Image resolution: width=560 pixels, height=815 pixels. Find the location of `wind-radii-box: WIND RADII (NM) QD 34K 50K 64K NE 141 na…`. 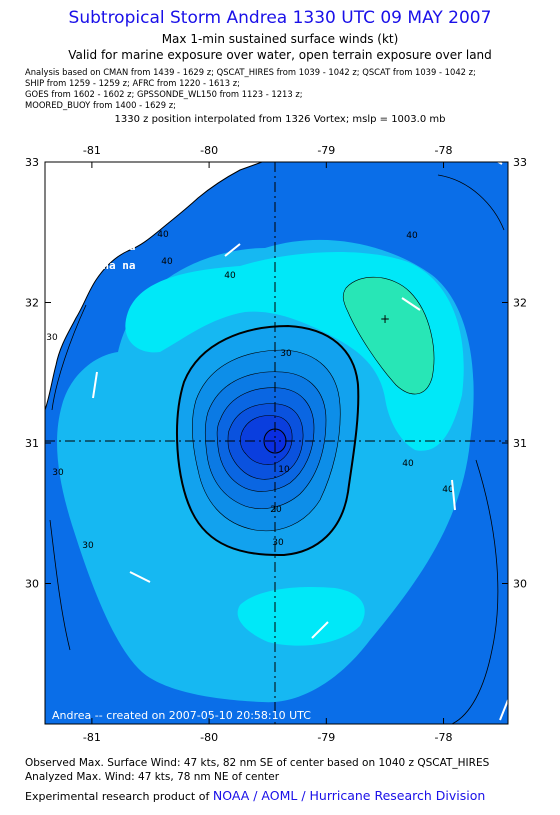

wind-radii-box: WIND RADII (NM) QD 34K 50K 64K NE 141 na… is located at coordinates (102, 217).